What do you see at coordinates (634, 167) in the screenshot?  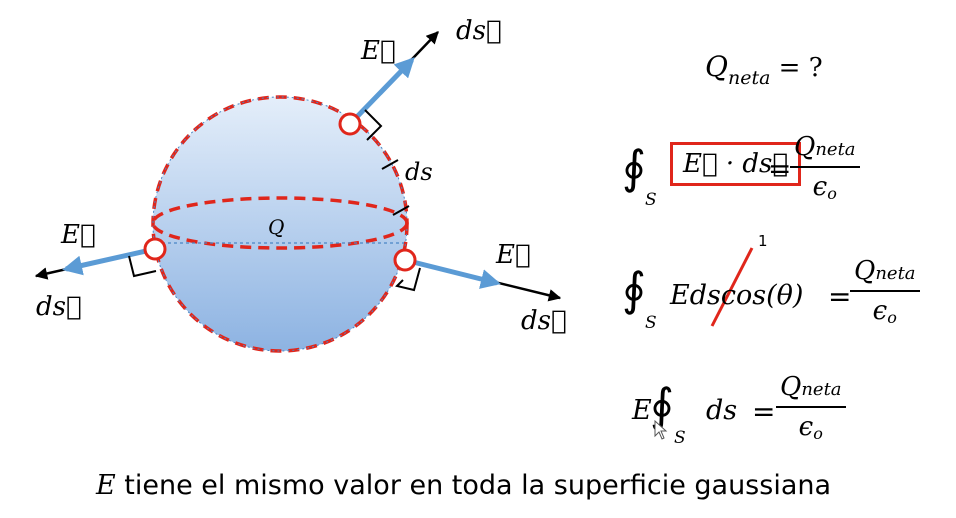 I see `contour-integral-1: ∮` at bounding box center [634, 167].